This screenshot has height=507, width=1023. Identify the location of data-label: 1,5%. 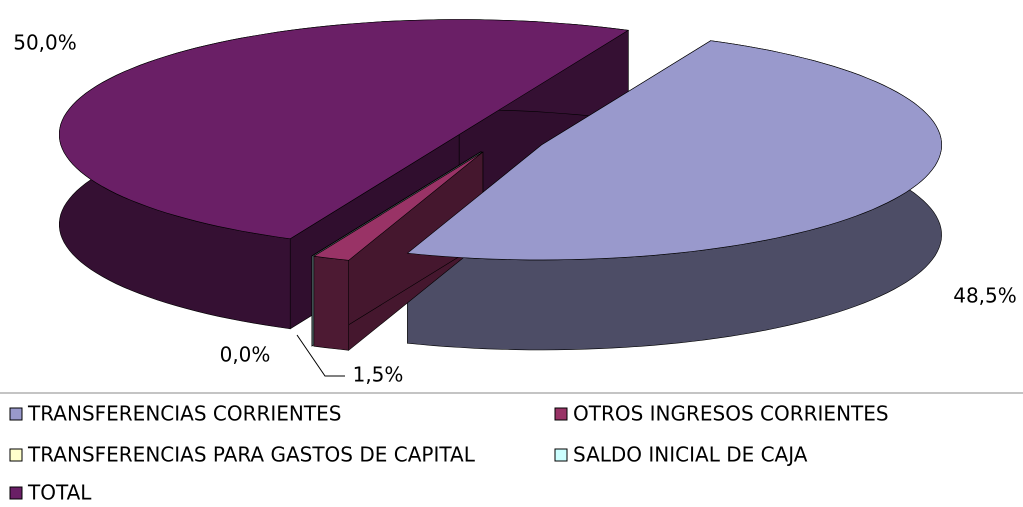
(378, 375).